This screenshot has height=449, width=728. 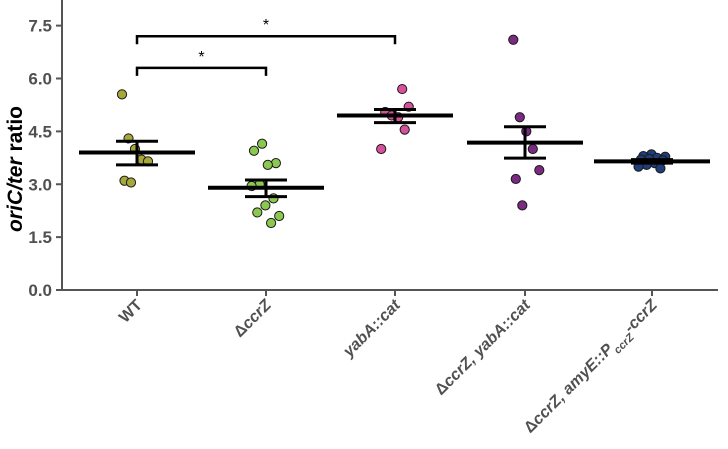 I want to click on x-category-label: ΔccrZ, amyE::PccrZ-ccrZ, so click(x=593, y=368).